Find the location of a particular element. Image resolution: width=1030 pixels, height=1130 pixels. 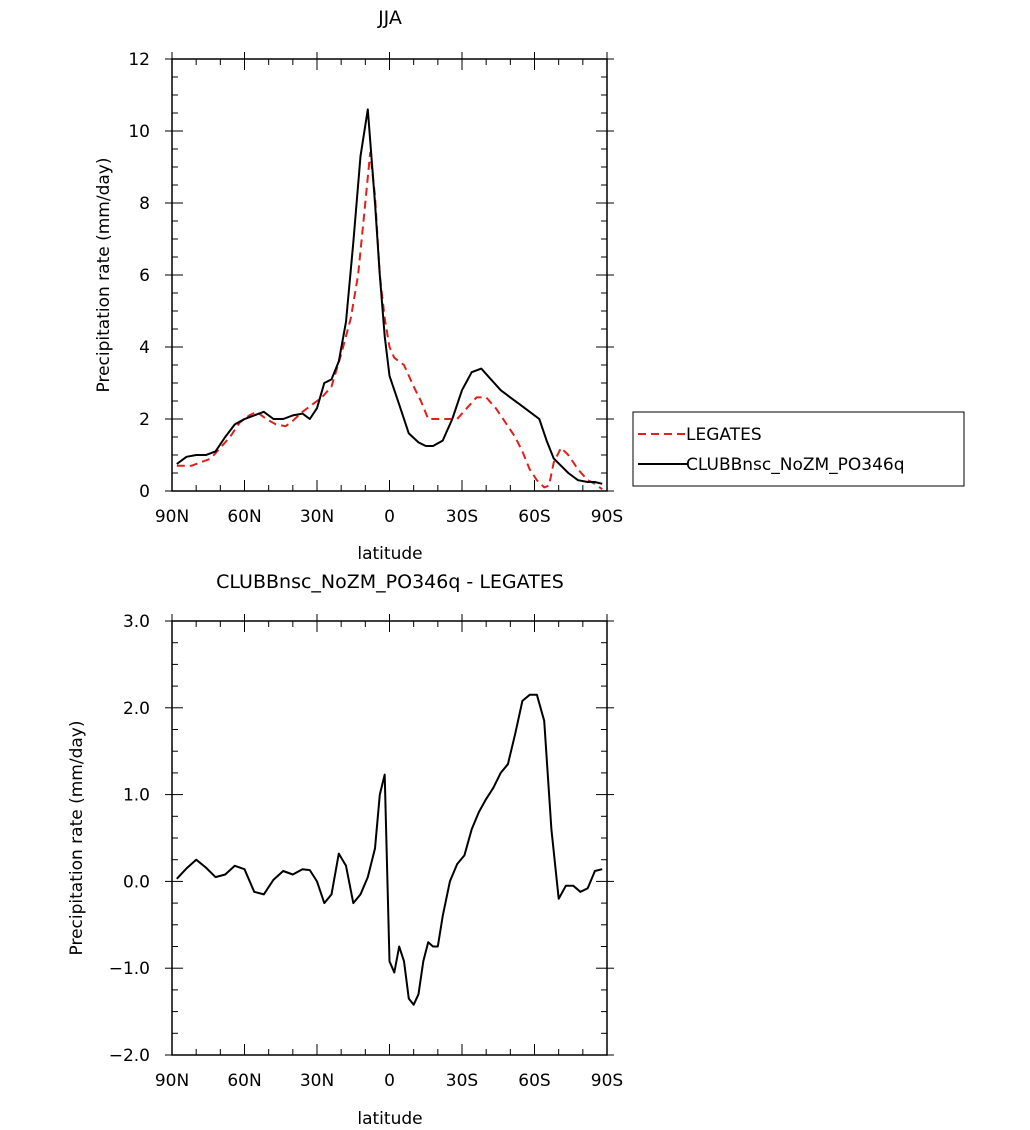

legend: LEGATES CLUBBnsc_NoZM_PO346q is located at coordinates (798, 449).